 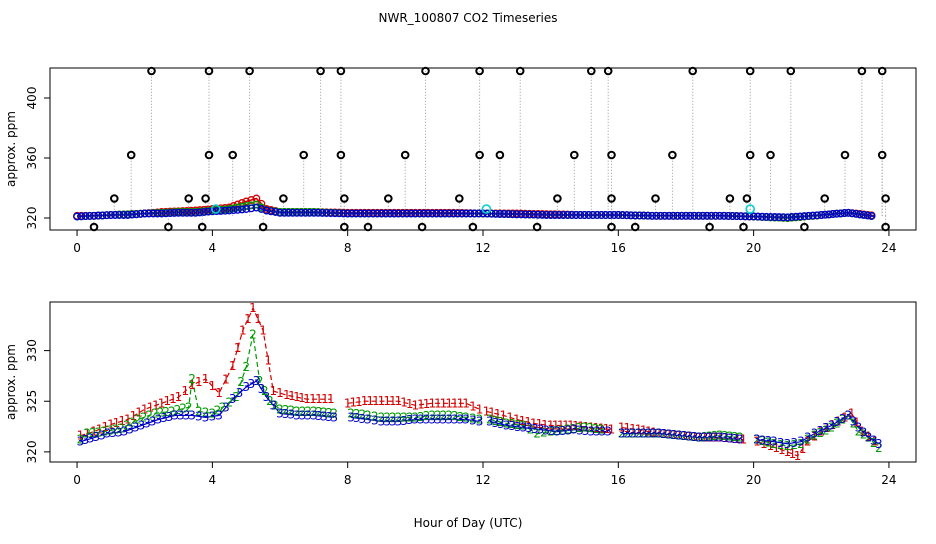 I want to click on bottom-x-tick-label: 0, so click(x=77, y=480).